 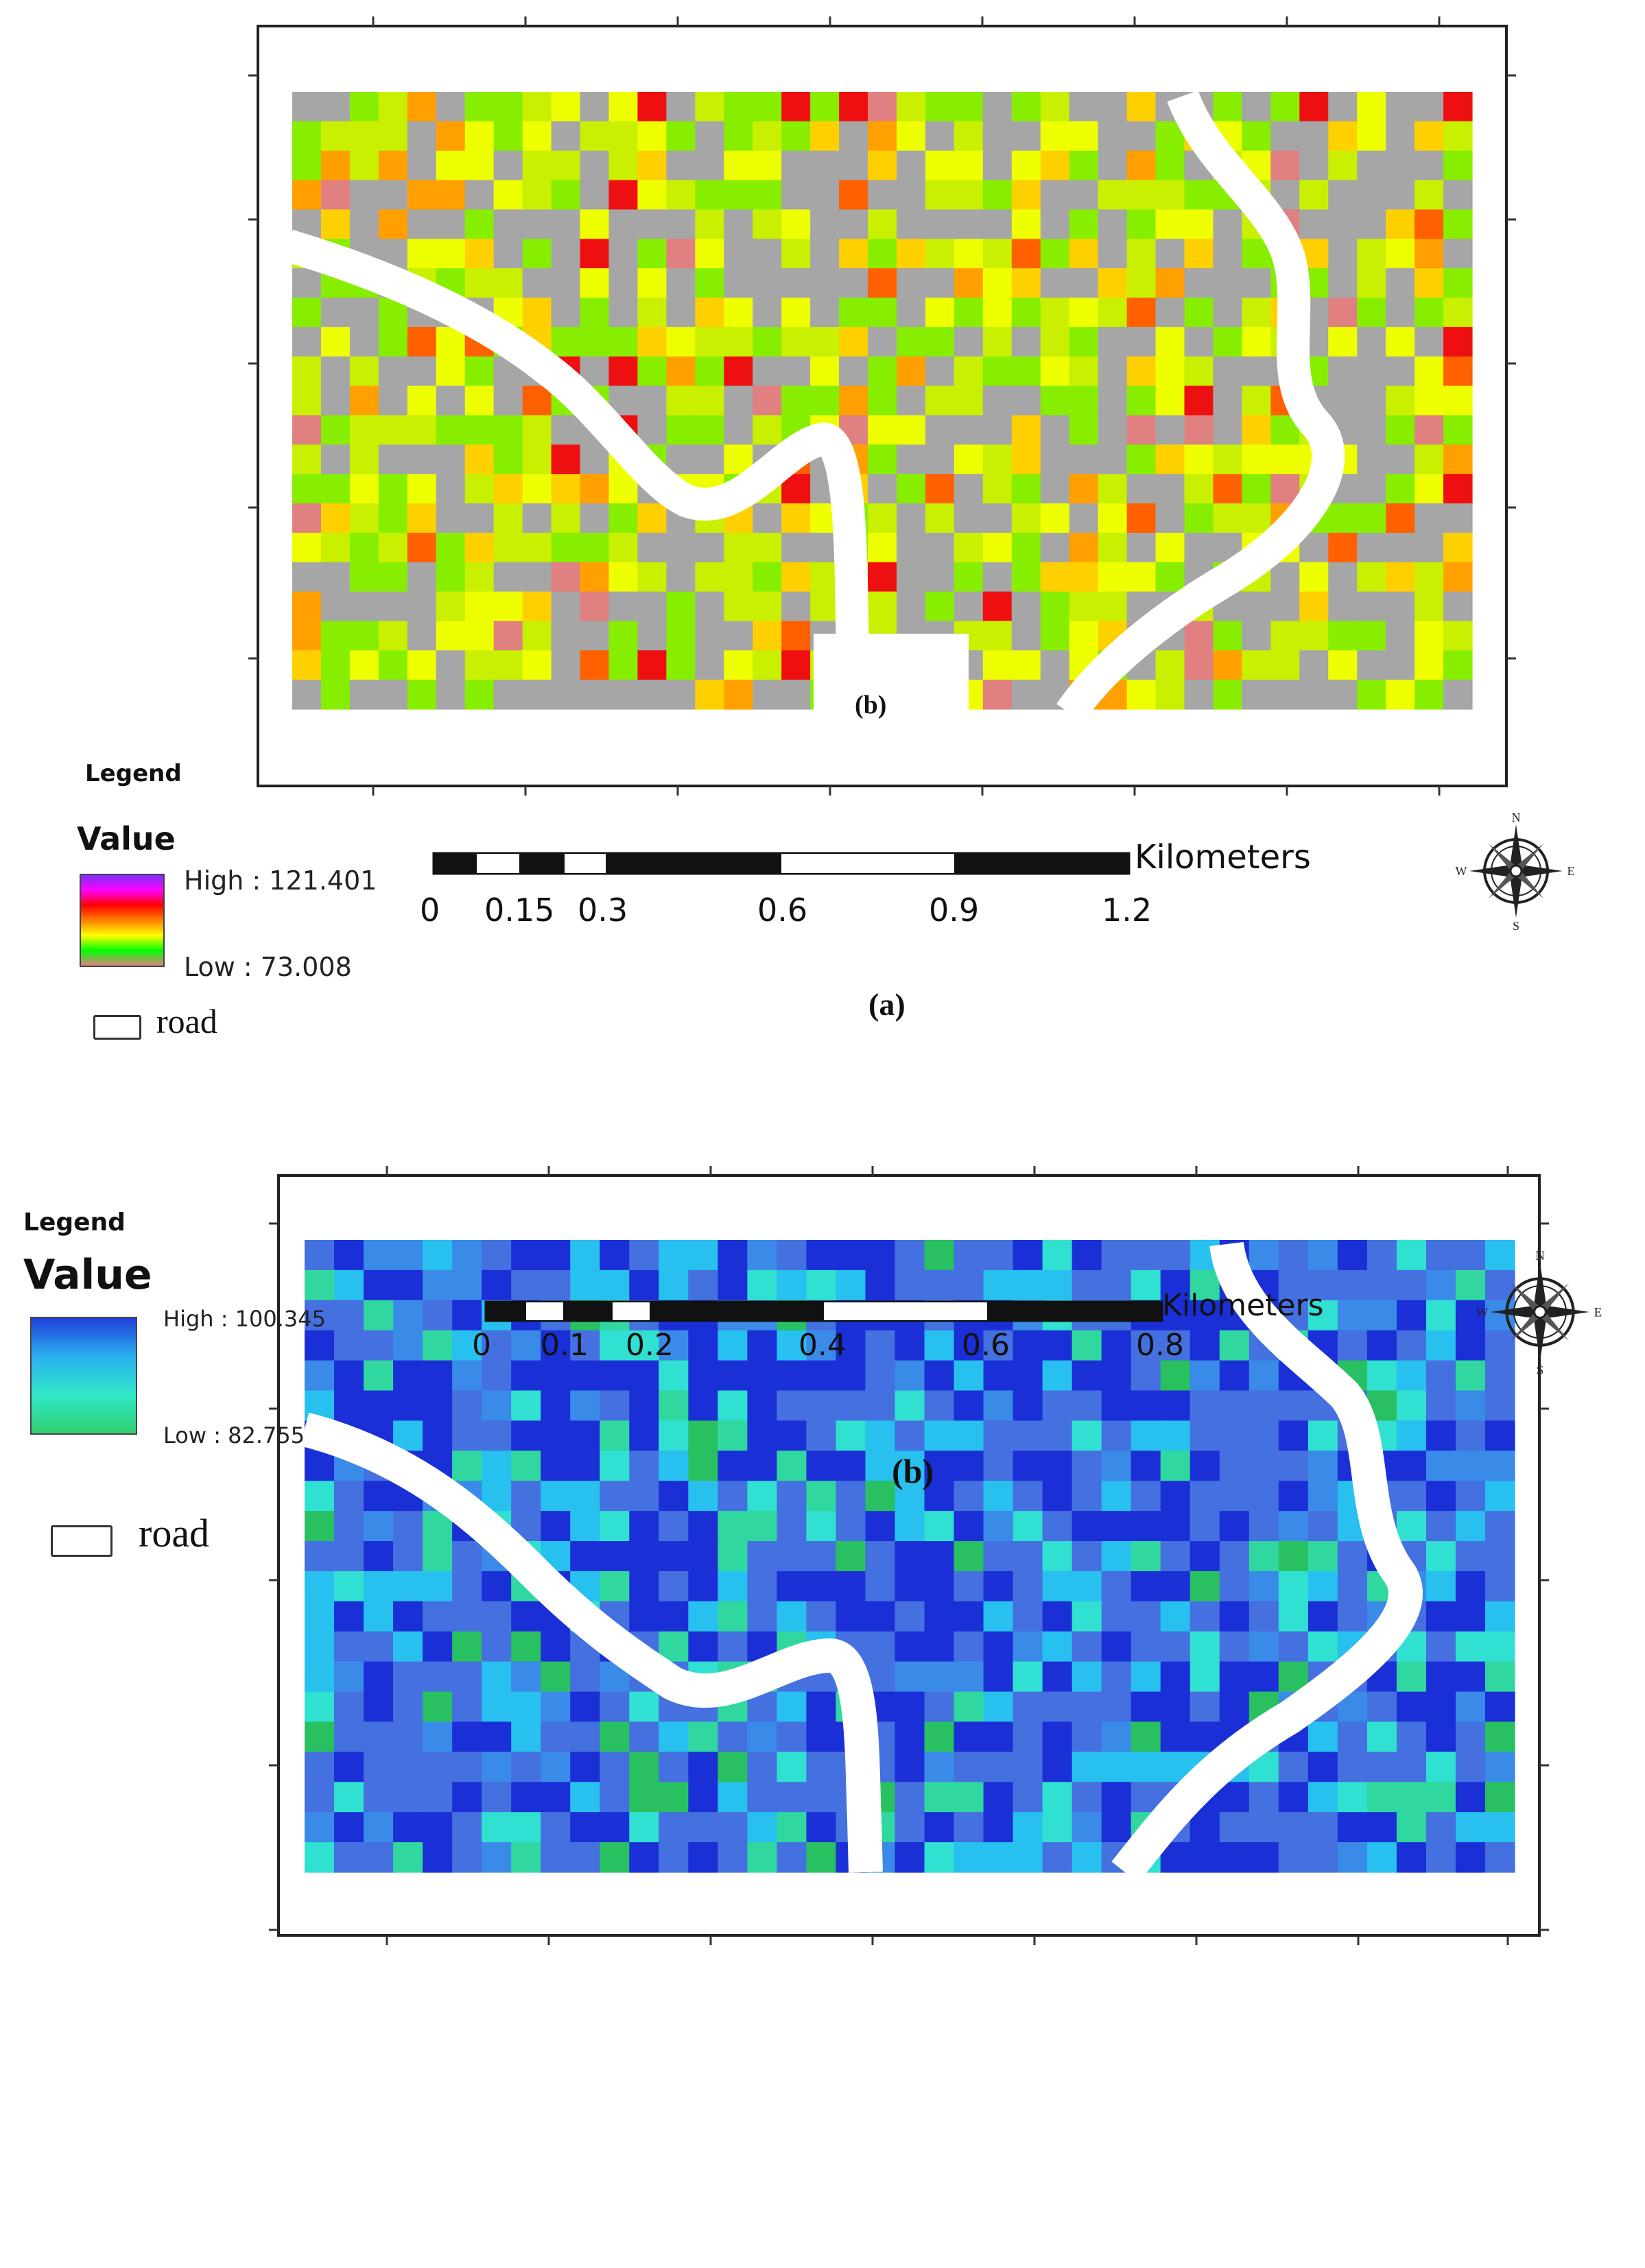 I want to click on legend-title: Legend, so click(x=74, y=1222).